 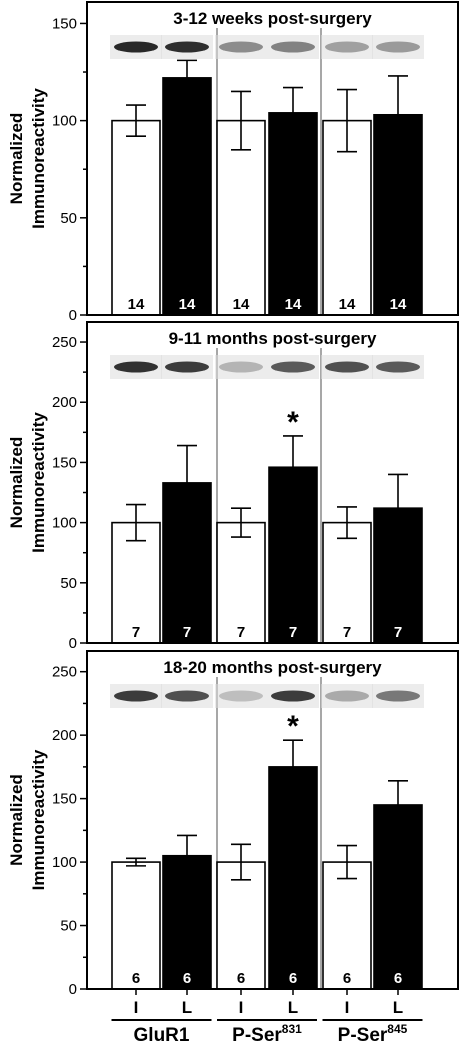 What do you see at coordinates (272, 667) in the screenshot?
I see `panel-title: 18-20 months post-surgery` at bounding box center [272, 667].